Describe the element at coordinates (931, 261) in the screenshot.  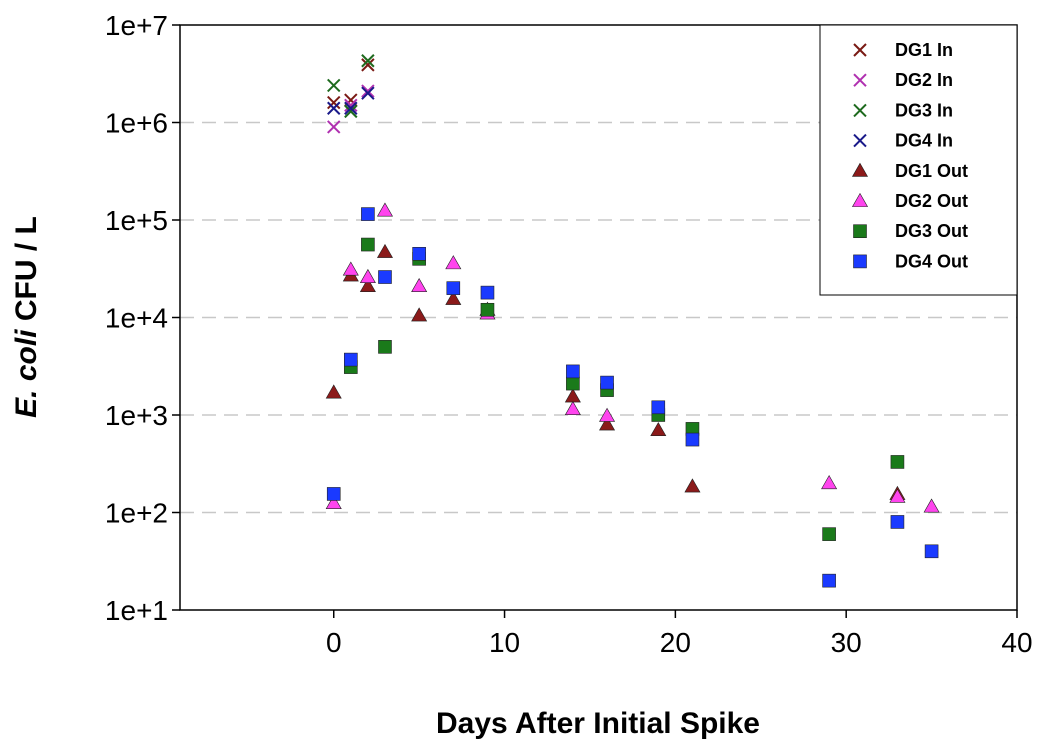
I see `legend-label-dg4-out: DG4 Out` at that location.